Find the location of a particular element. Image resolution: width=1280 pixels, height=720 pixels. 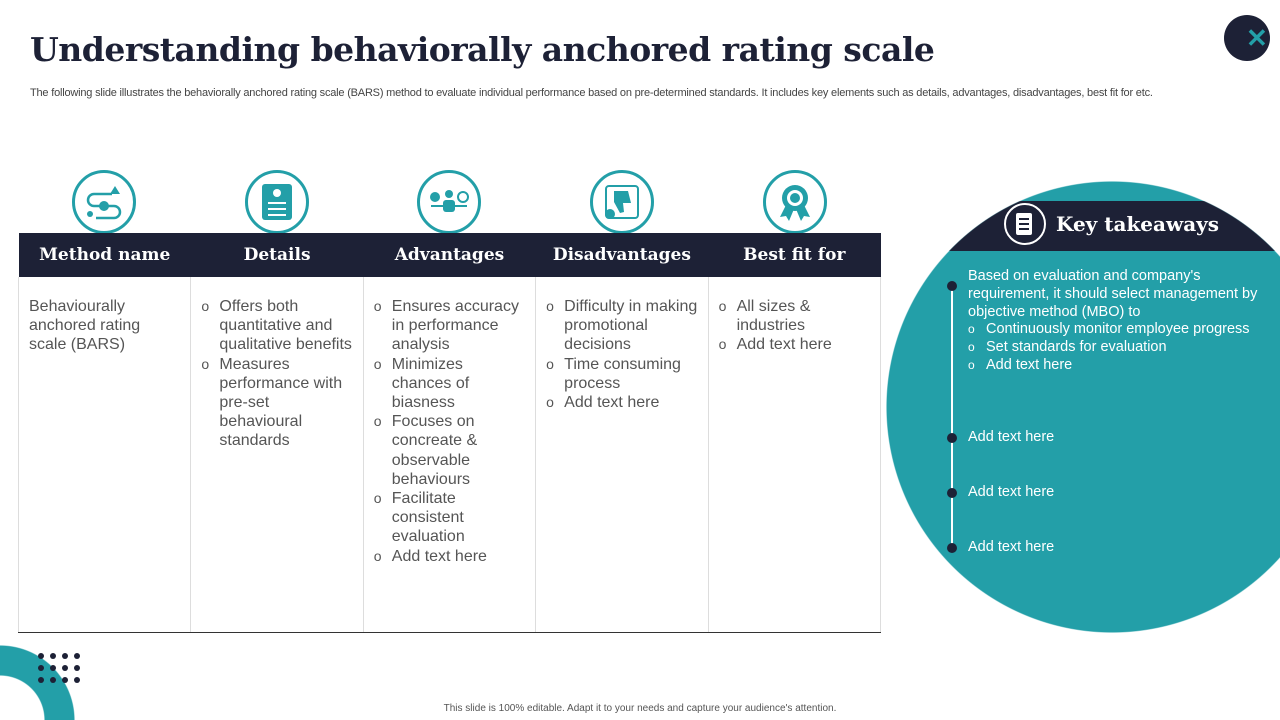

column-icons is located at coordinates (449, 202).